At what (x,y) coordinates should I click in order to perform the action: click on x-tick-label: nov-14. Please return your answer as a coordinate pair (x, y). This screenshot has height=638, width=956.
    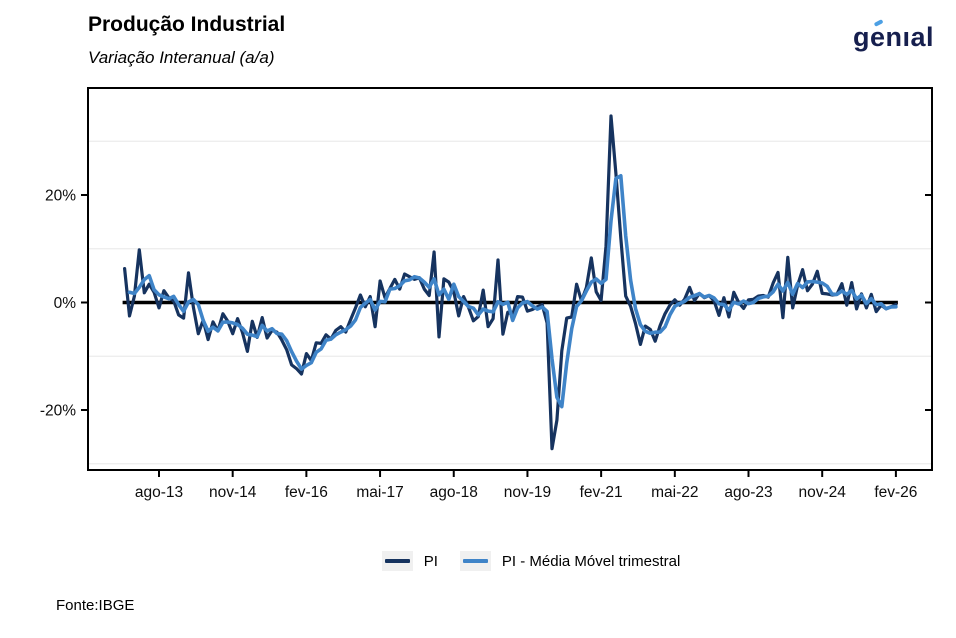
    Looking at the image, I should click on (233, 492).